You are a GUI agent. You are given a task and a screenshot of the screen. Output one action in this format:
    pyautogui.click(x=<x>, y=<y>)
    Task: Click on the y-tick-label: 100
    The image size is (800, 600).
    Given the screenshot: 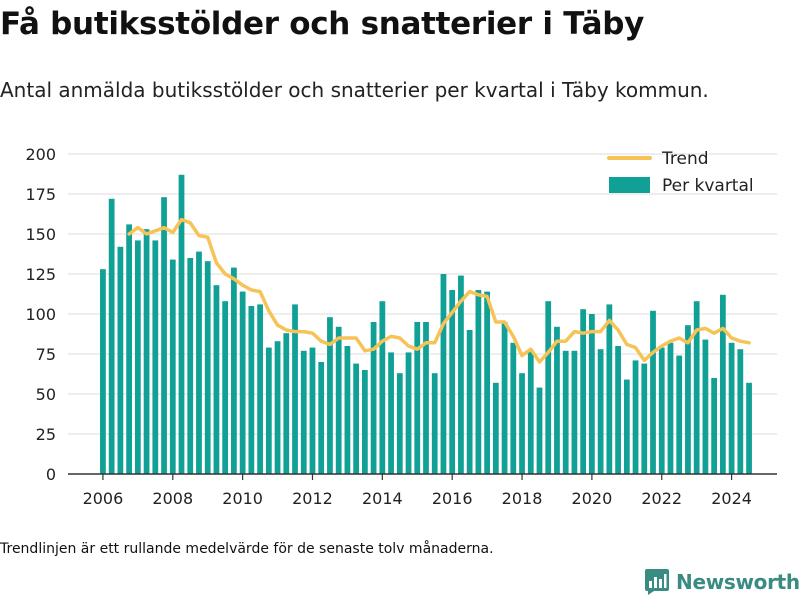 What is the action you would take?
    pyautogui.click(x=40, y=314)
    